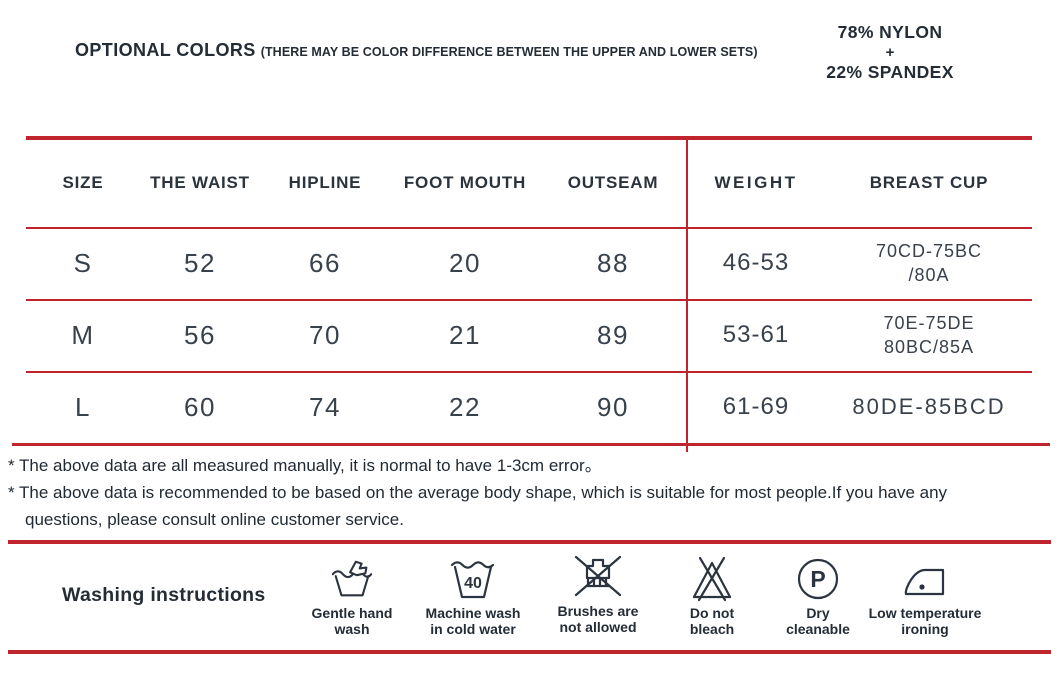 This screenshot has height=674, width=1059. I want to click on table-cell: 53-61, so click(756, 334).